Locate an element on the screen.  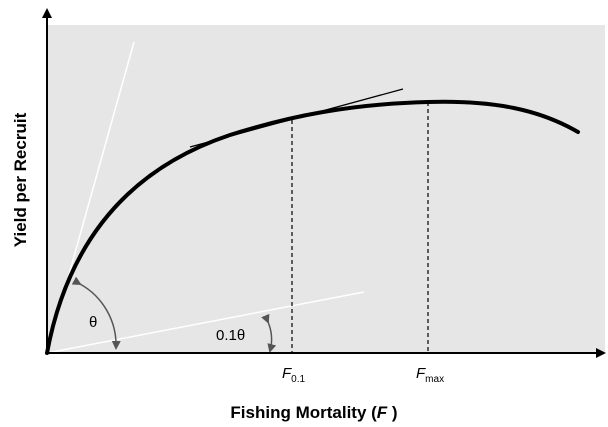
x-axis-title-symbol: F is located at coordinates (382, 412).